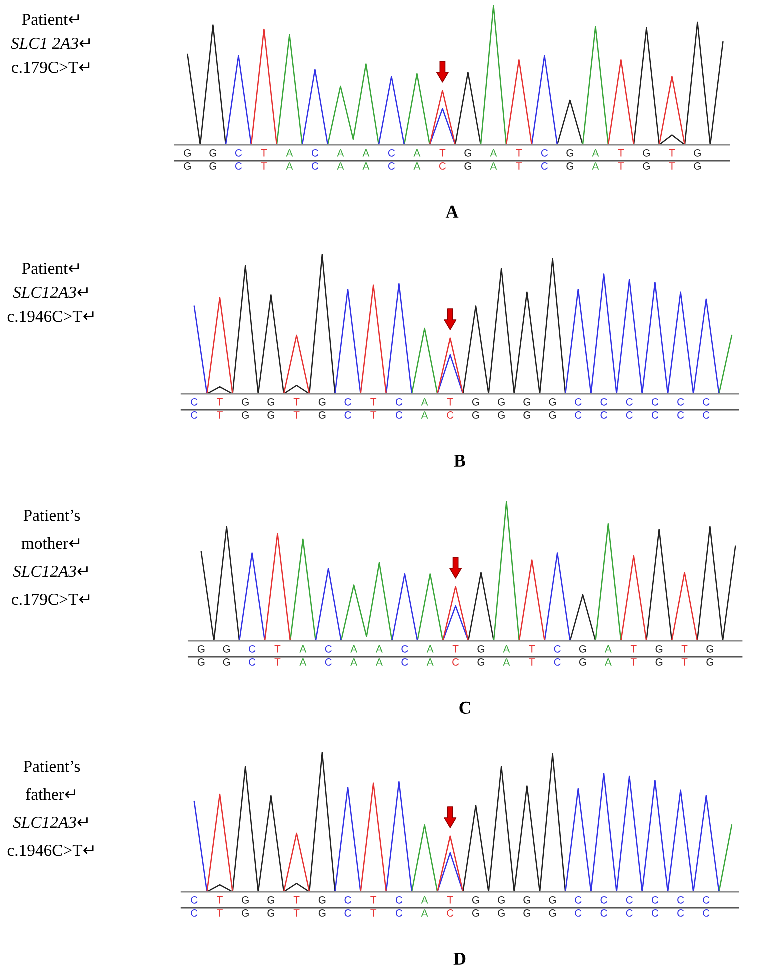 Image resolution: width=760 pixels, height=971 pixels. Describe the element at coordinates (465, 708) in the screenshot. I see `x-axis-title: C` at that location.